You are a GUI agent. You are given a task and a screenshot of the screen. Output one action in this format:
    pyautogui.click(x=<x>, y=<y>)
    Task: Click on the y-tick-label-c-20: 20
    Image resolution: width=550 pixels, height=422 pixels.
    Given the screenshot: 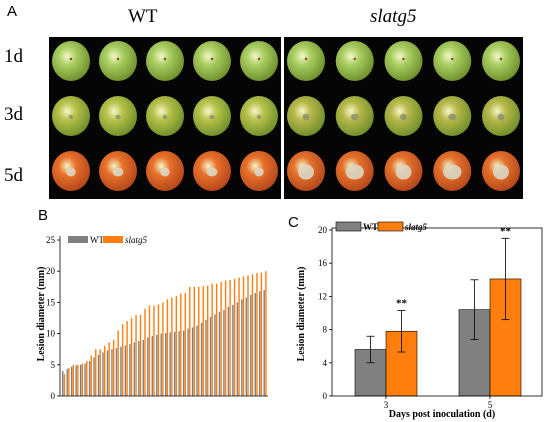 What is the action you would take?
    pyautogui.click(x=323, y=230)
    